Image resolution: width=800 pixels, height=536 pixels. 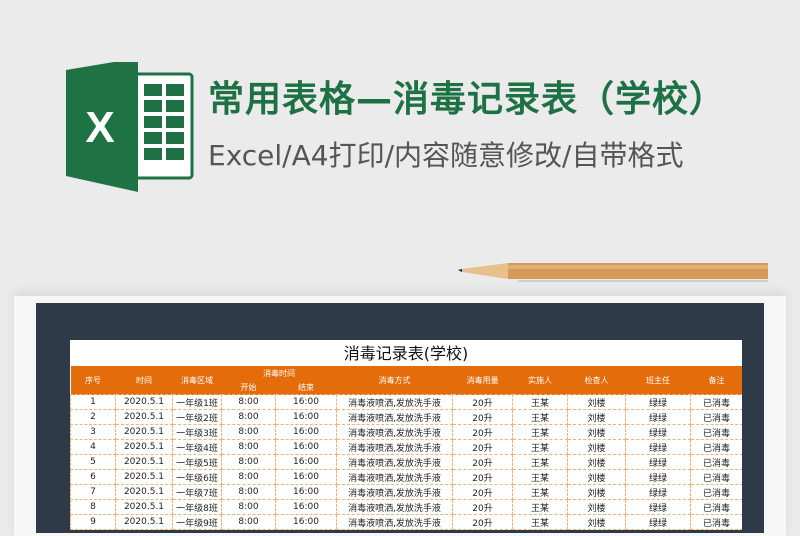 What do you see at coordinates (93, 417) in the screenshot?
I see `table-cell: 2` at bounding box center [93, 417].